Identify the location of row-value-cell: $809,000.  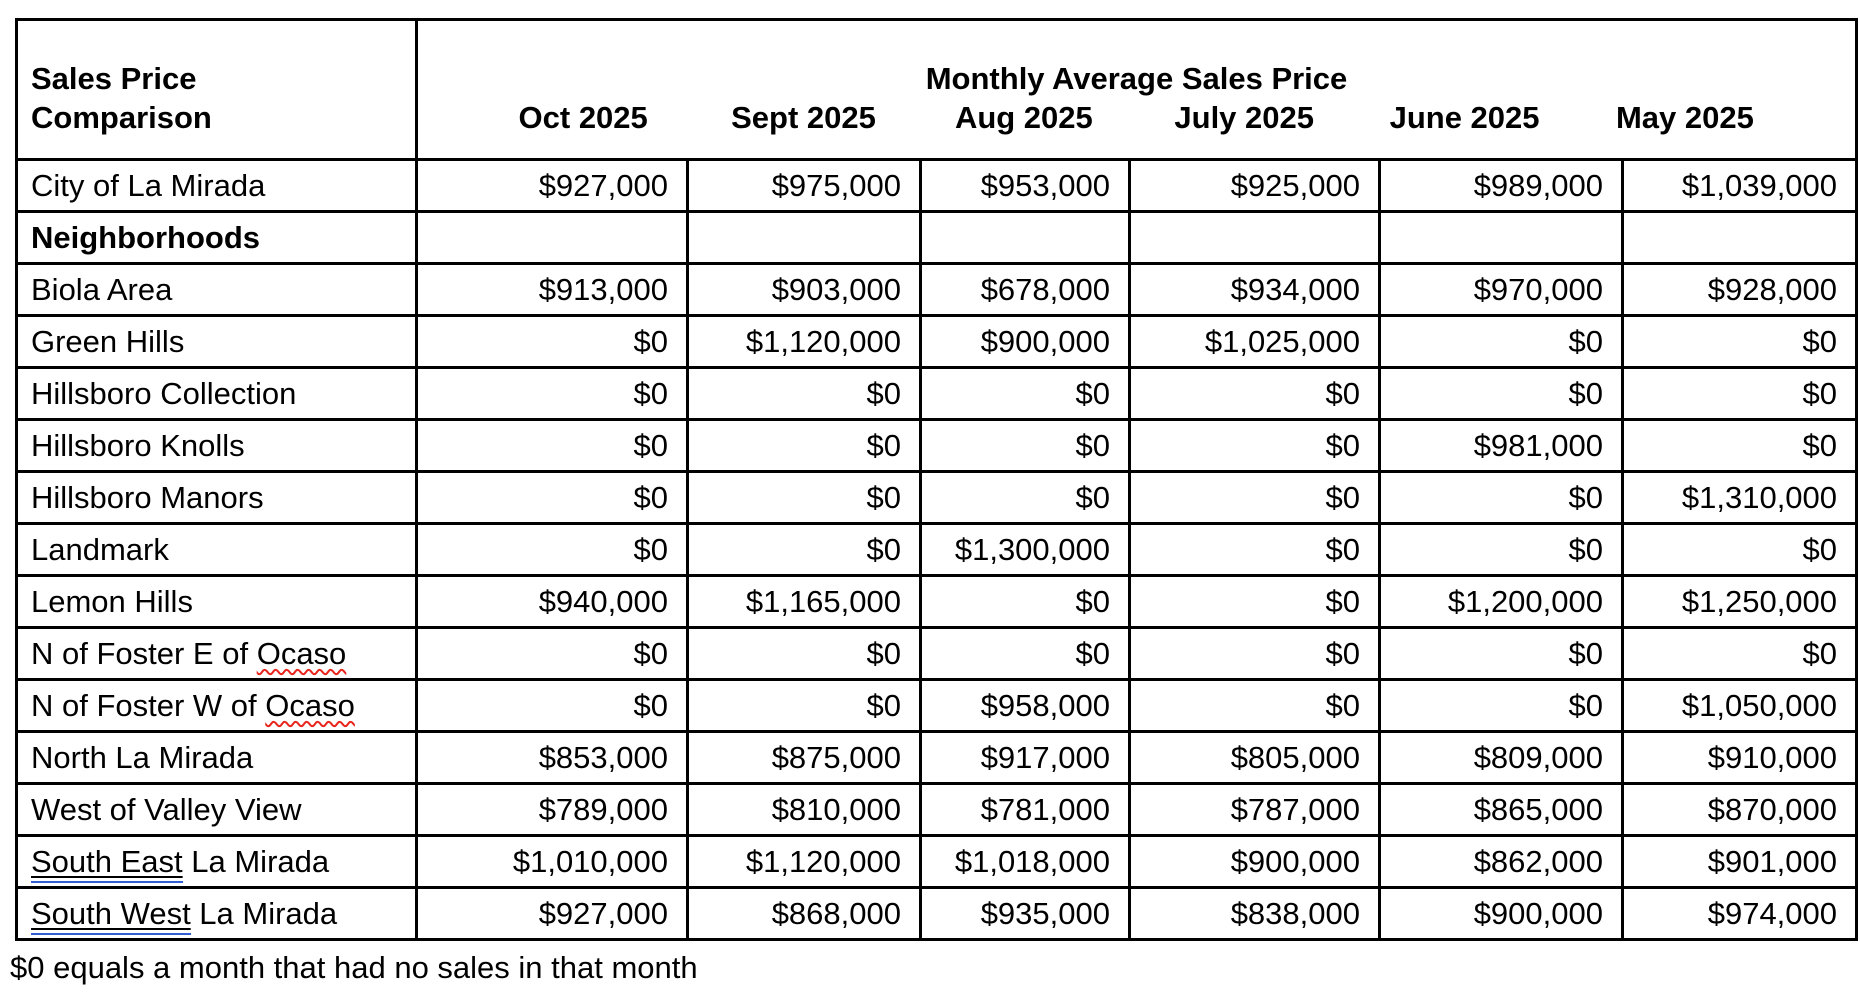
(1501, 757).